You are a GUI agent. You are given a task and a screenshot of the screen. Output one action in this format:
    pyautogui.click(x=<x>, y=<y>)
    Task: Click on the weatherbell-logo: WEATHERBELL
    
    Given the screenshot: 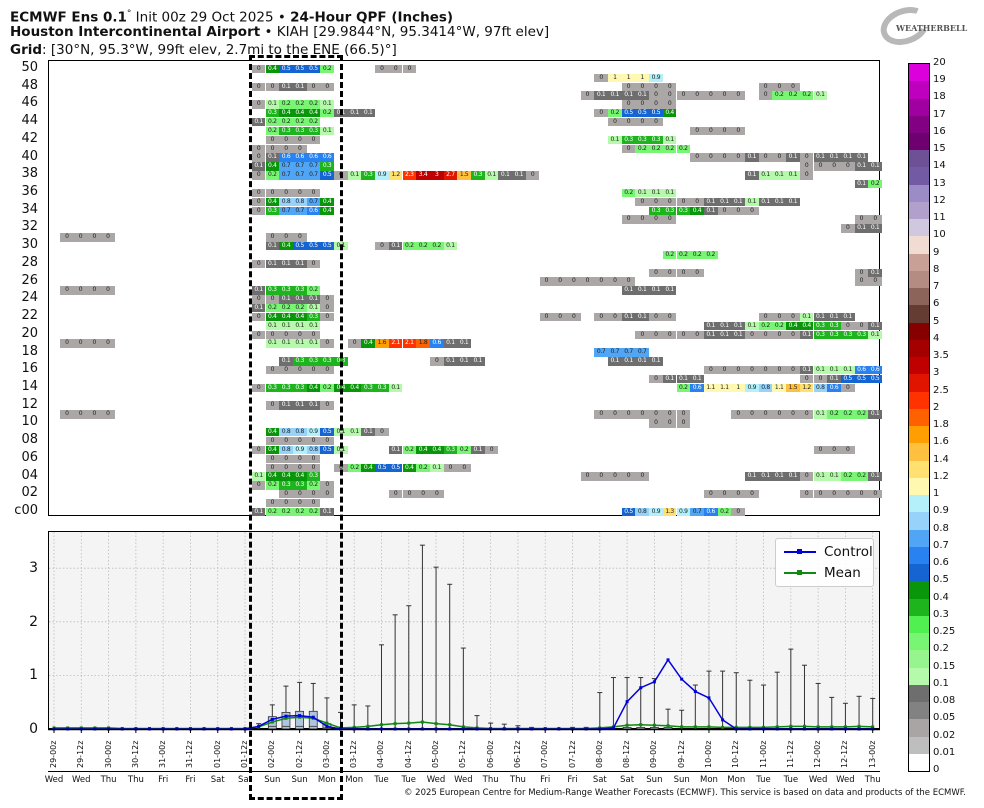 What is the action you would take?
    pyautogui.click(x=921, y=26)
    